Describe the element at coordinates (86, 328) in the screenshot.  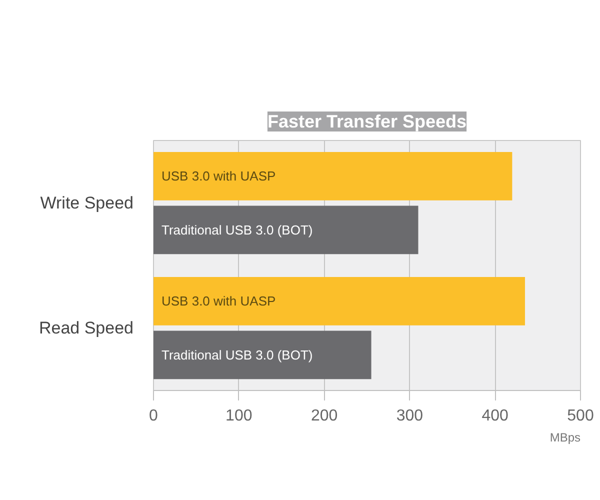
I see `y-tick-label: Read Speed` at that location.